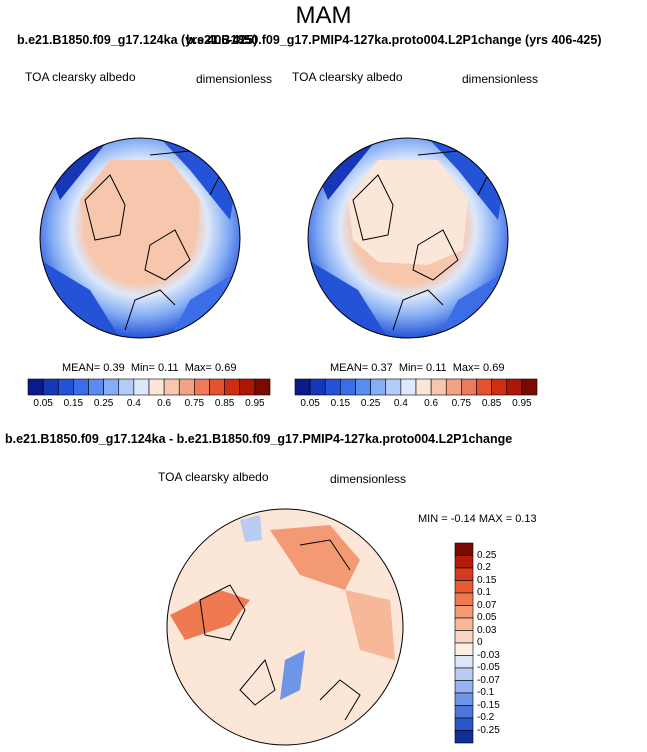 This screenshot has width=647, height=752. Describe the element at coordinates (463, 519) in the screenshot. I see `min-value: -0.14` at that location.